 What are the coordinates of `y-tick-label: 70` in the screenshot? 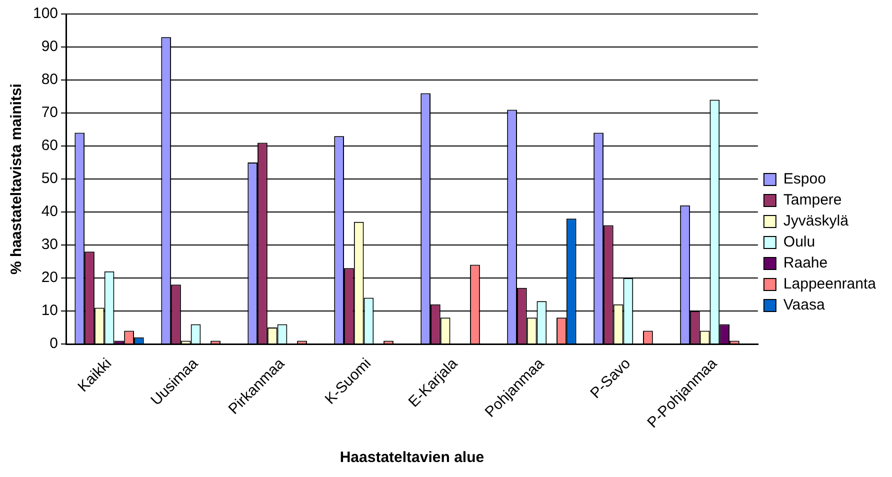 It's located at (49, 113).